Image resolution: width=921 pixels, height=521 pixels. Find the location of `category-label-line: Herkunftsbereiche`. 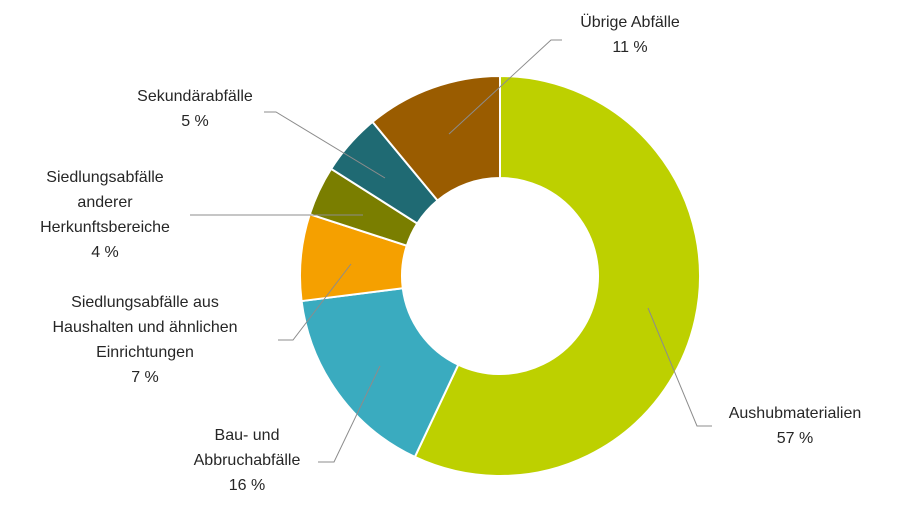

category-label-line: Herkunftsbereiche is located at coordinates (105, 227).